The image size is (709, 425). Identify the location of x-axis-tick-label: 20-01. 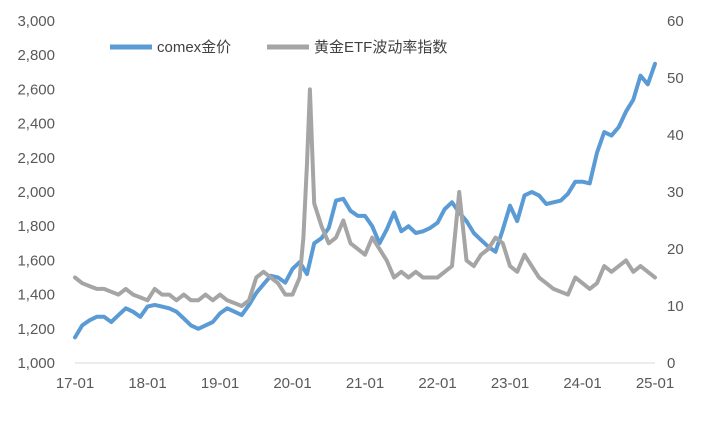
(292, 383).